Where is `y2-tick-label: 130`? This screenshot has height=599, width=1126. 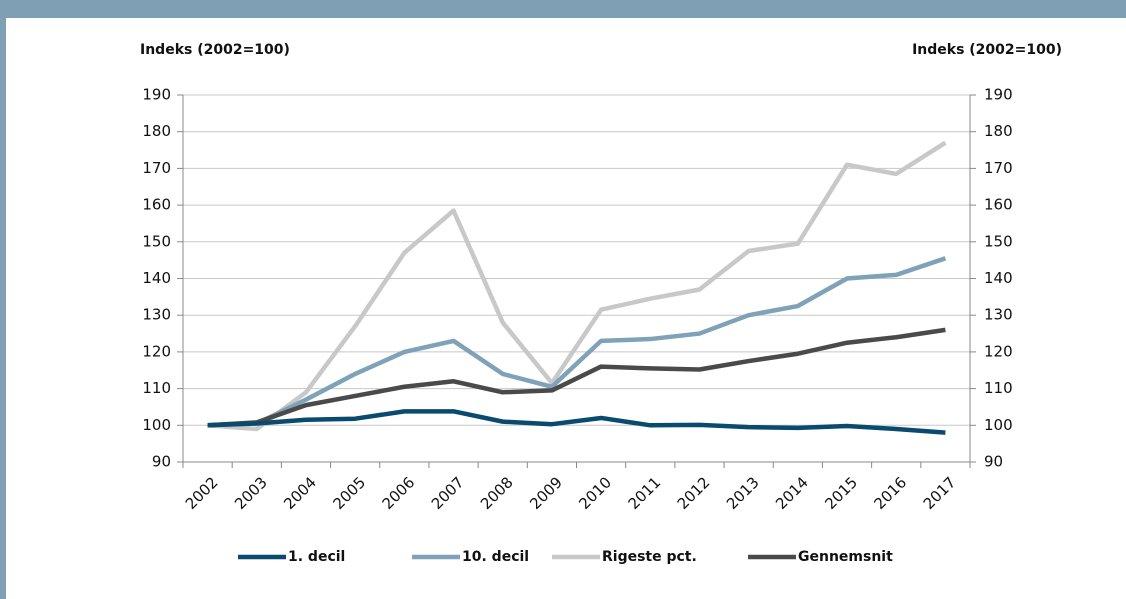
y2-tick-label: 130 is located at coordinates (998, 315).